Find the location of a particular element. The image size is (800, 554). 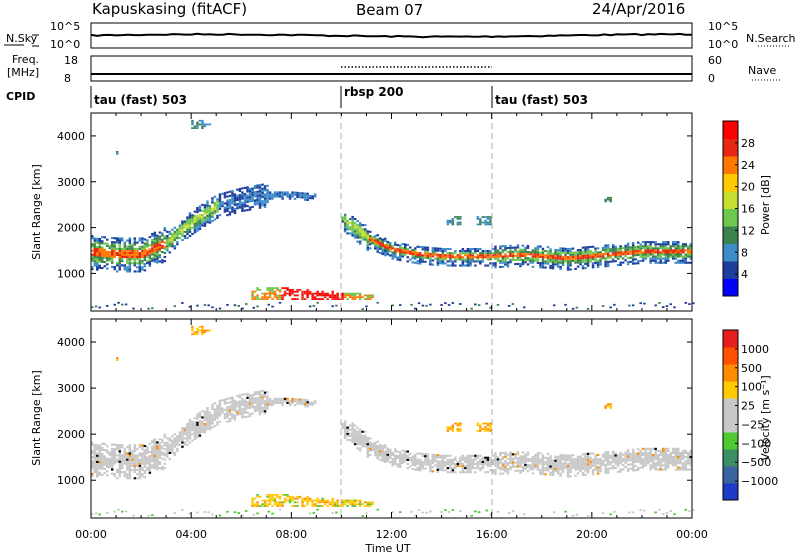

colorbar-tick-label: 1000 is located at coordinates (755, 349).